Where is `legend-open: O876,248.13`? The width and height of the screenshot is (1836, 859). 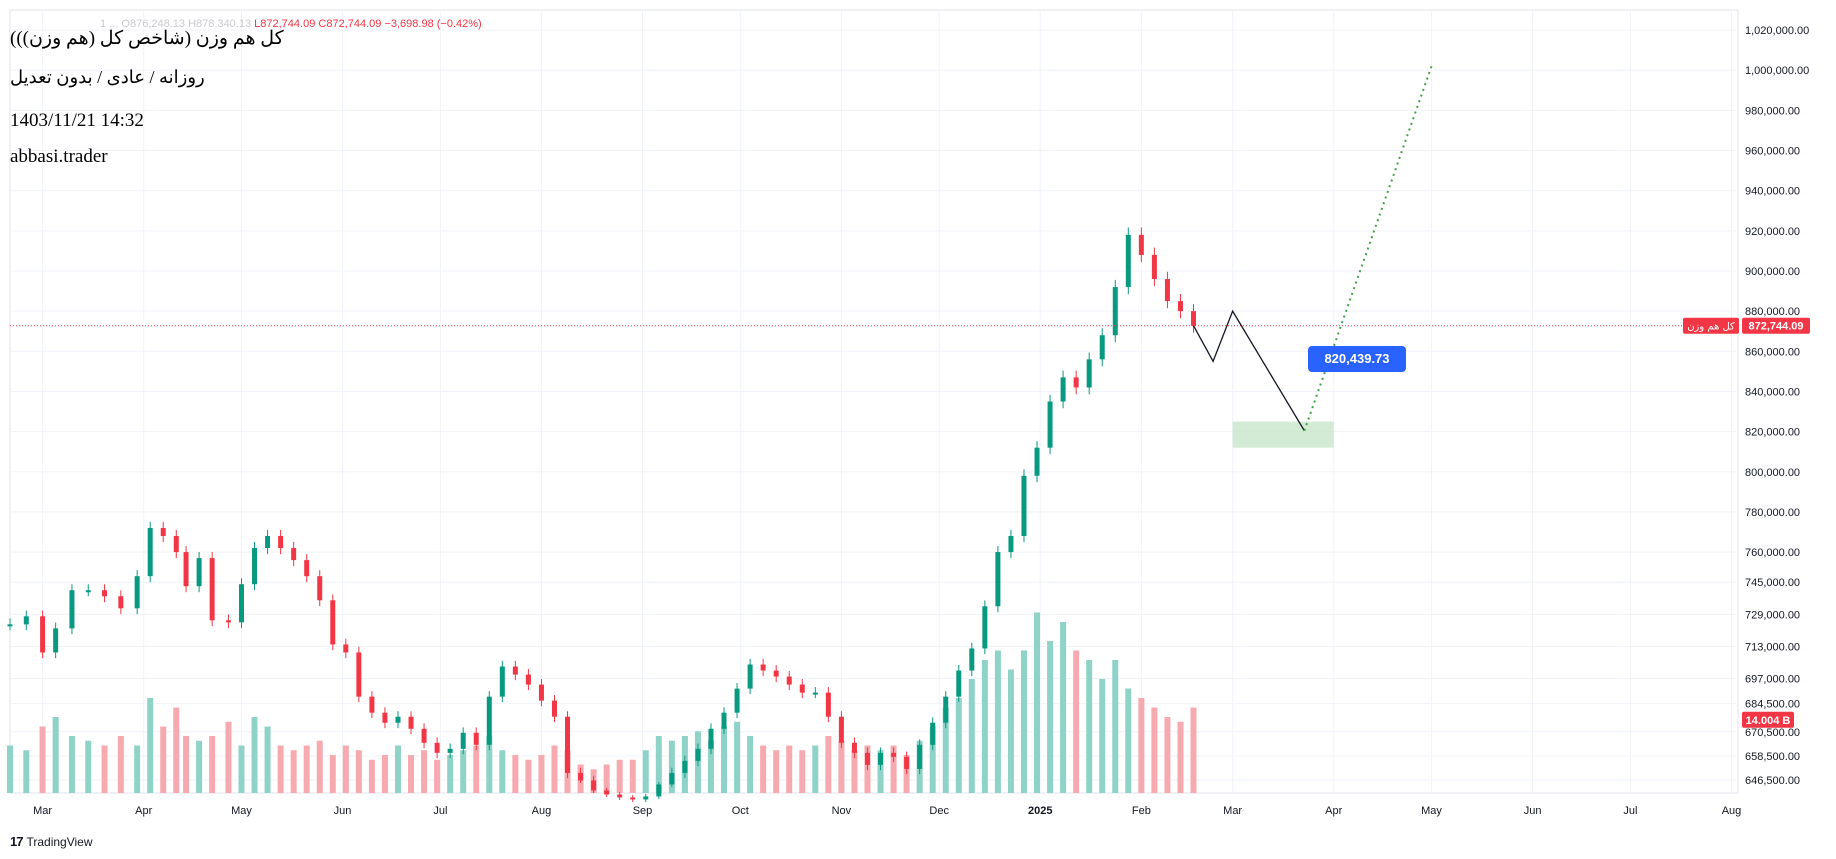
legend-open: O876,248.13 is located at coordinates (153, 24).